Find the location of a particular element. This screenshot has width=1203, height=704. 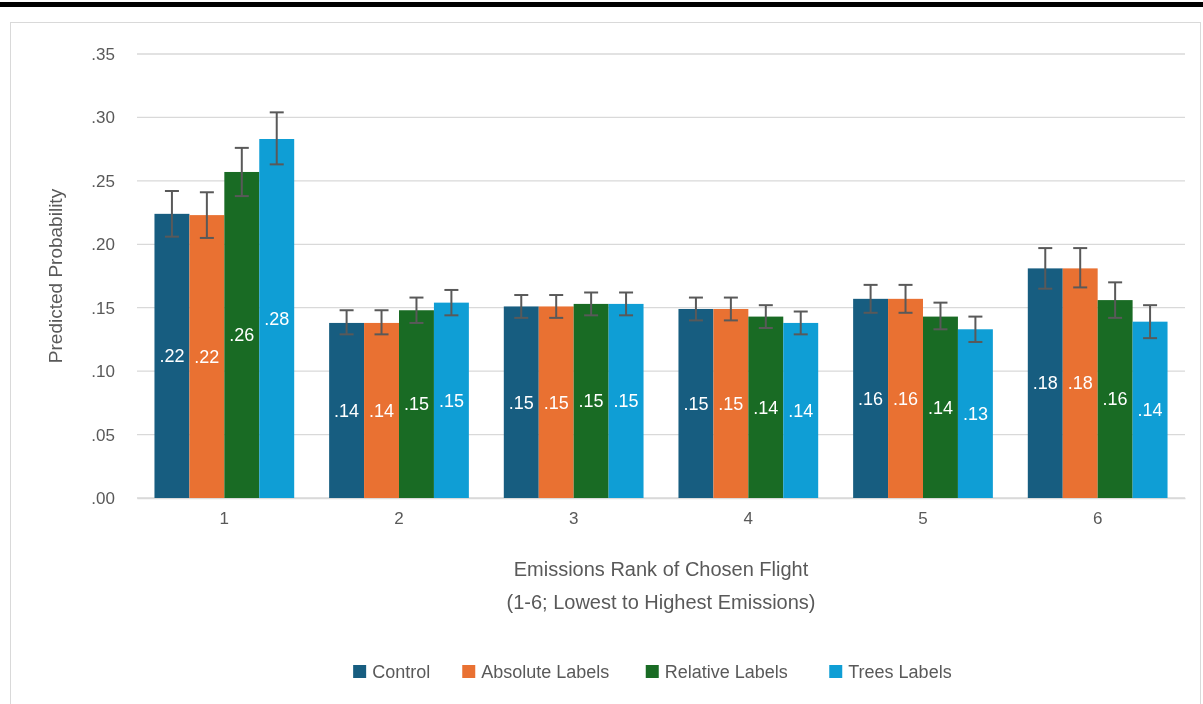

legend-label: Relative Labels is located at coordinates (726, 672).